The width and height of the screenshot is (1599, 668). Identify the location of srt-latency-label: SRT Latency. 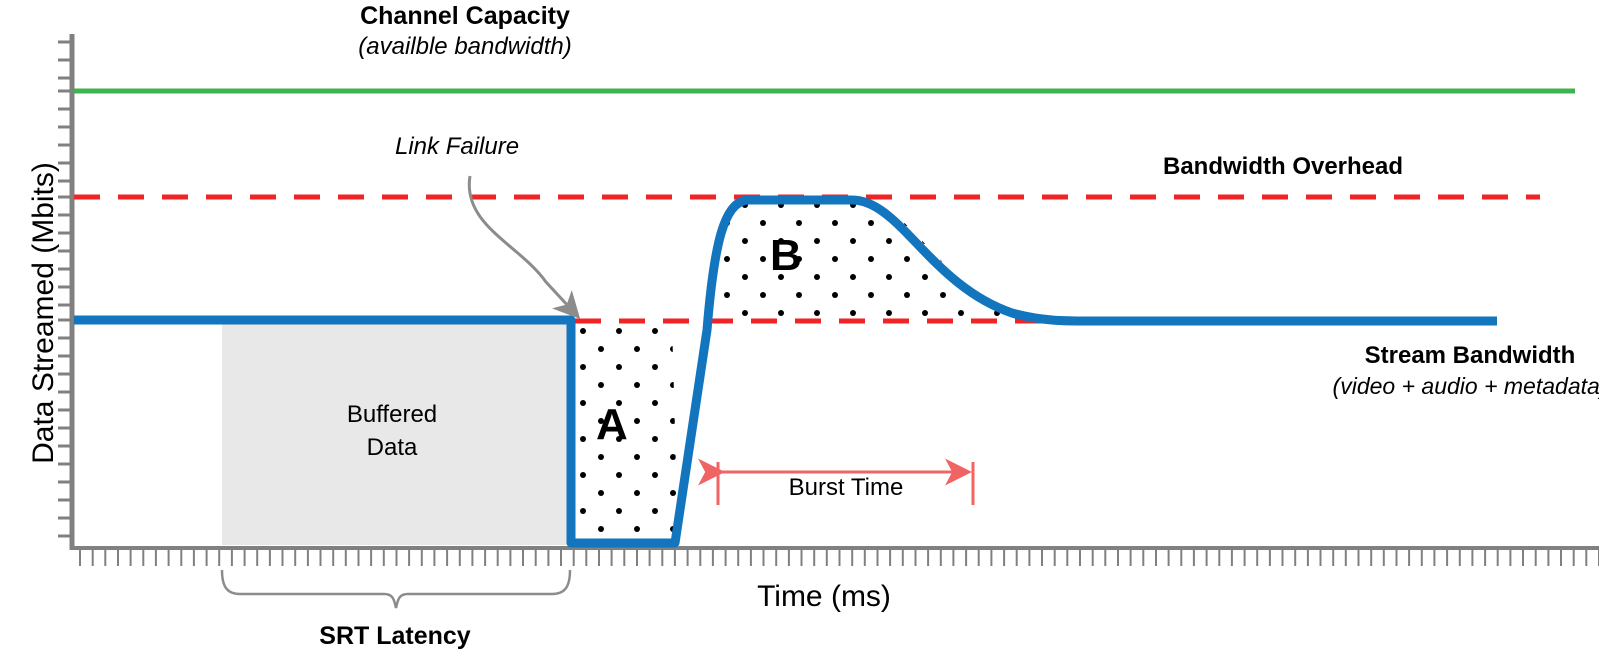
(395, 636).